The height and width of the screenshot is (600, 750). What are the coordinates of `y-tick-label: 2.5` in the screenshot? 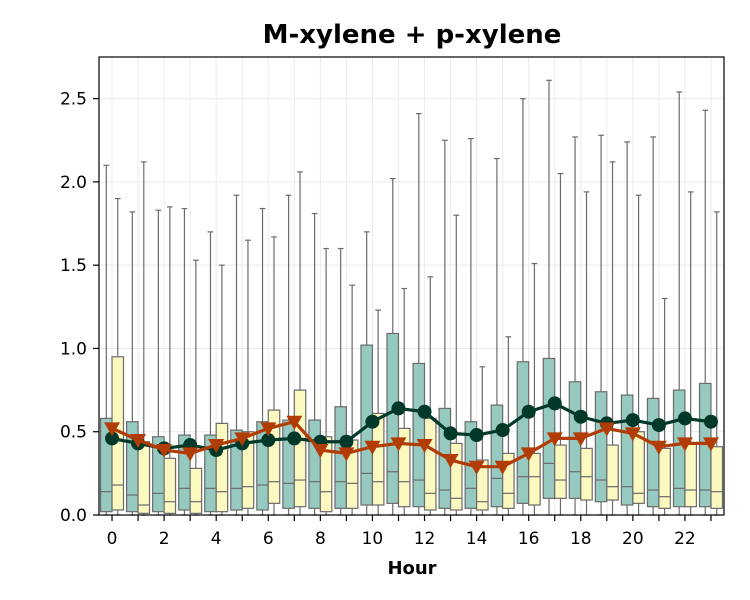 It's located at (73, 100).